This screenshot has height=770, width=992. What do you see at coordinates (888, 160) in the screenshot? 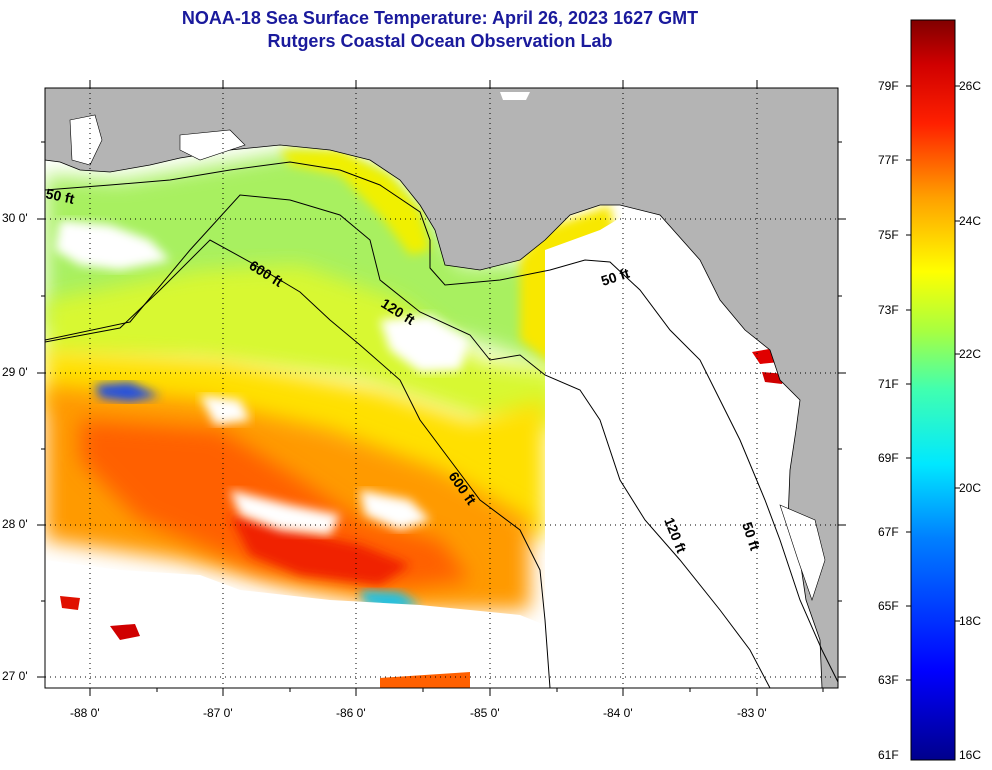
I see `cbar-f-77: 77F` at bounding box center [888, 160].